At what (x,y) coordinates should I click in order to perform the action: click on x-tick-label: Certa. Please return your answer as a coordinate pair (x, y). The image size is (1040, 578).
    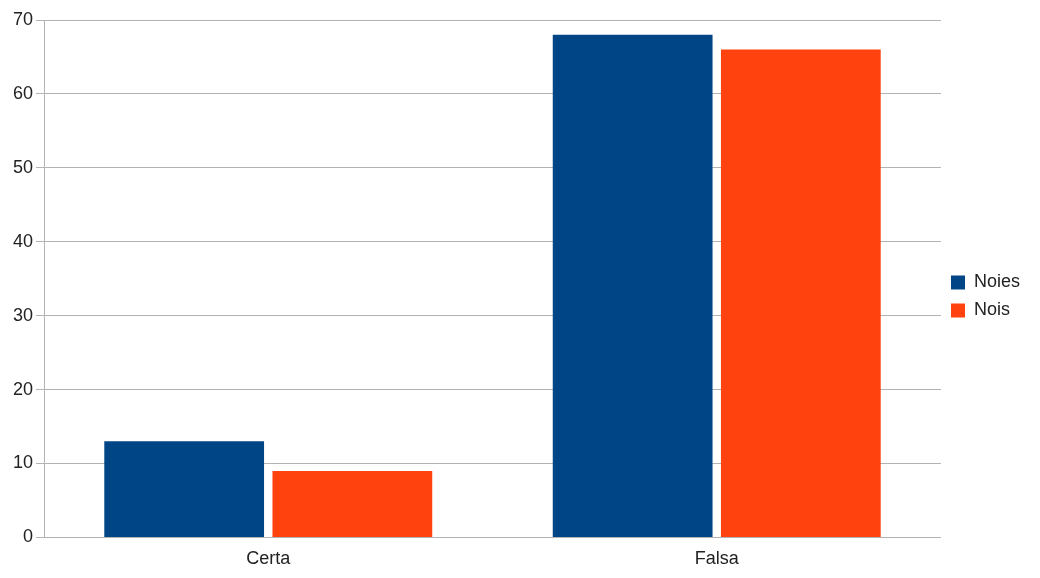
    Looking at the image, I should click on (269, 558).